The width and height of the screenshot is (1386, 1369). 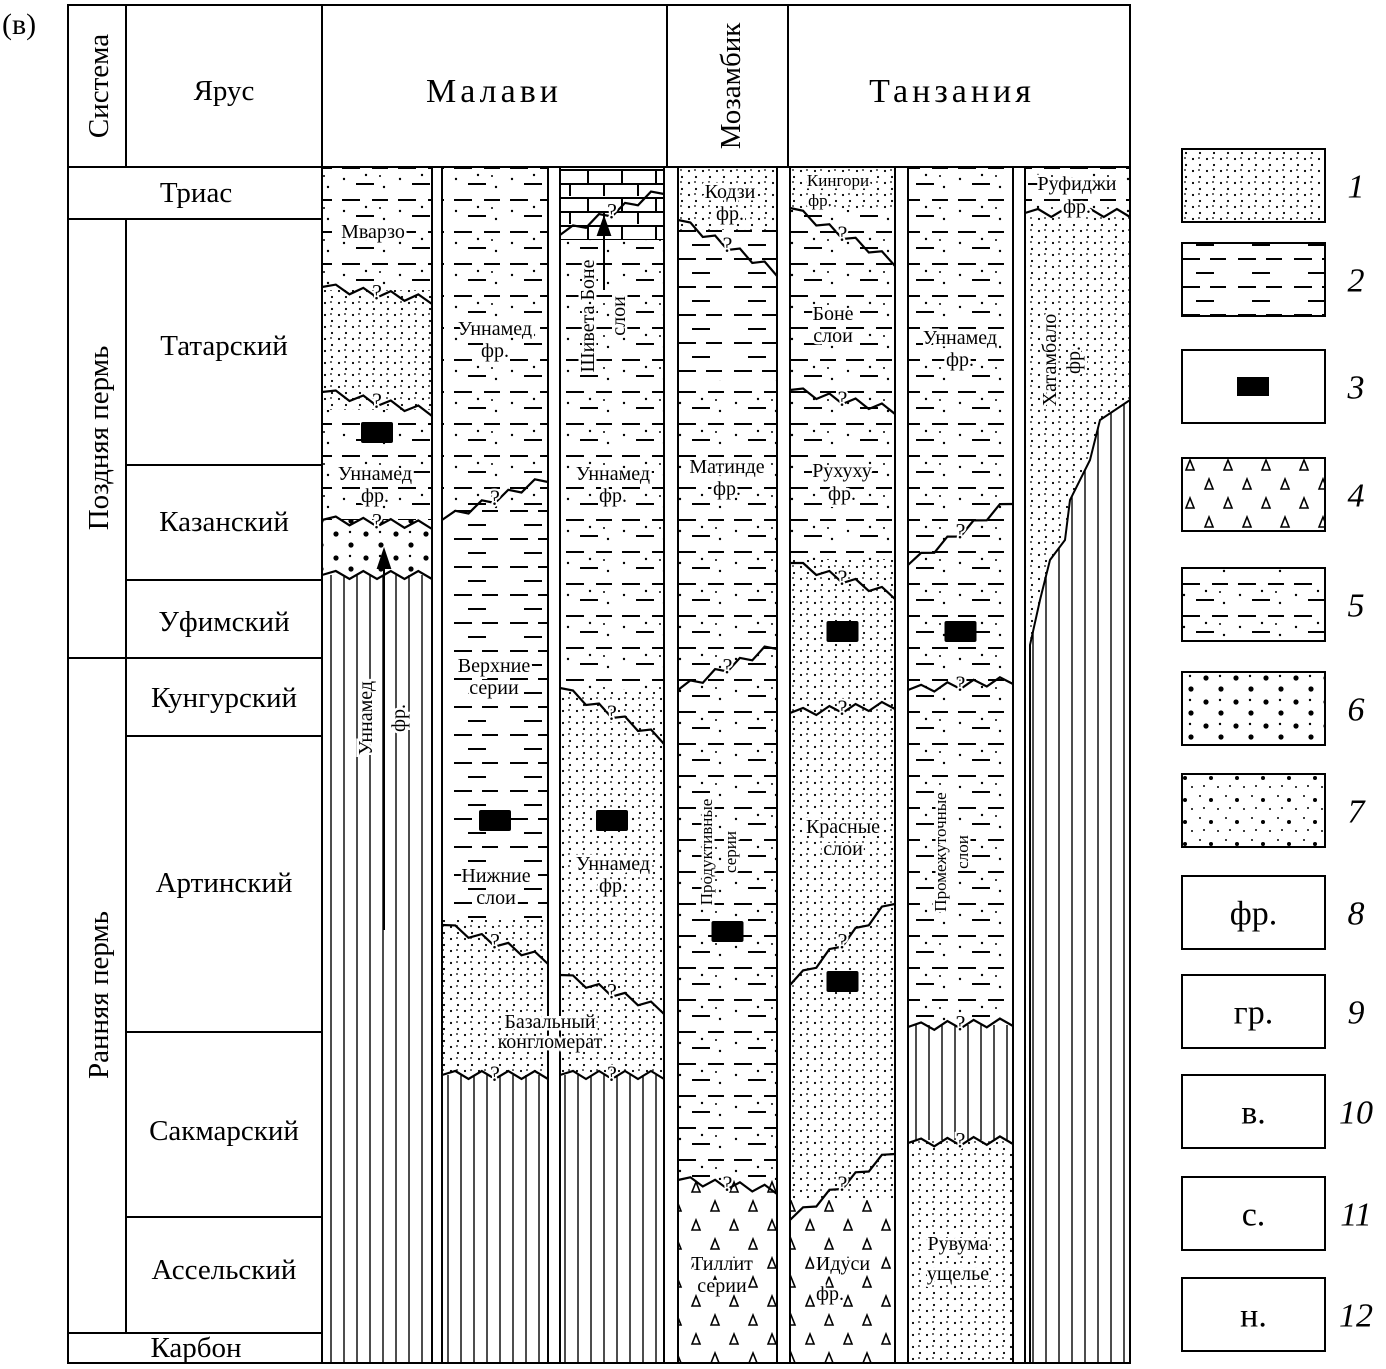 I want to click on label-fr-m3a: фр., so click(x=613, y=496).